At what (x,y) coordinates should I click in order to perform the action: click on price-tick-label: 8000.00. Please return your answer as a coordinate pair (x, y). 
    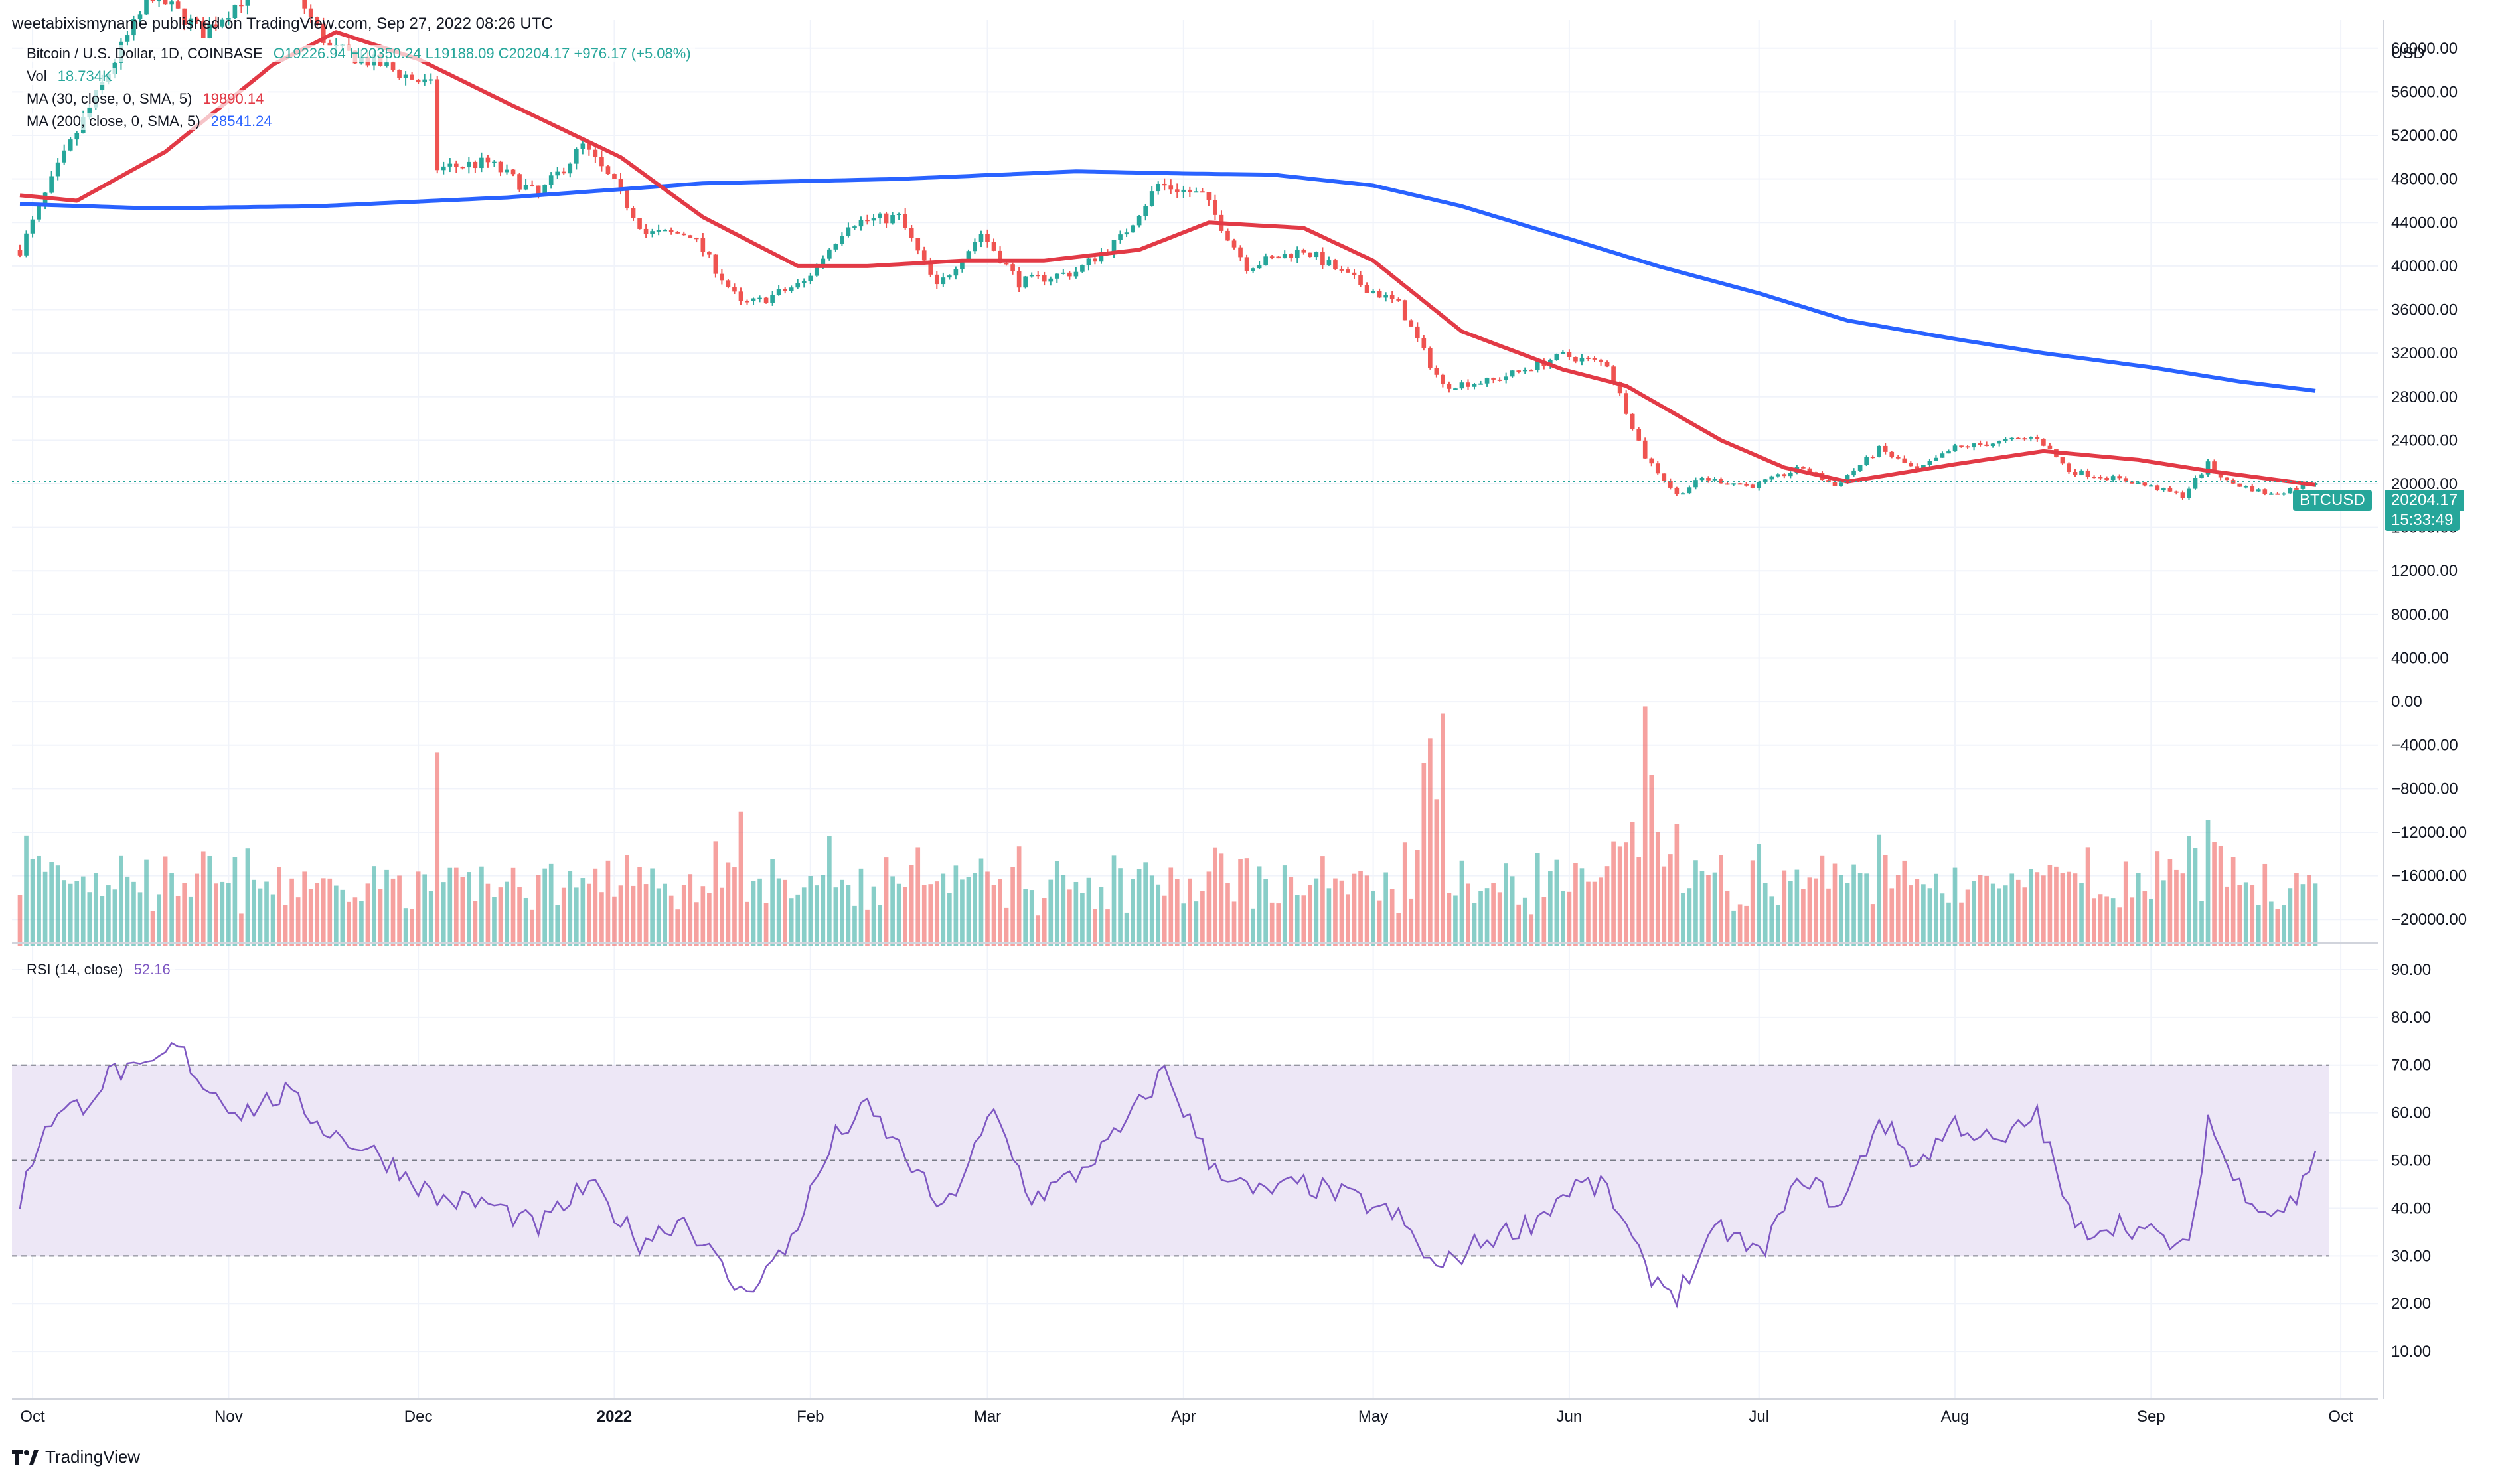
    Looking at the image, I should click on (2420, 615).